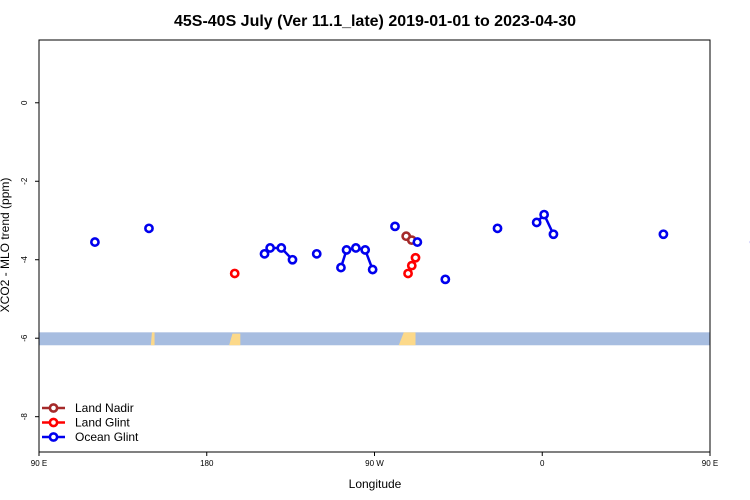 The width and height of the screenshot is (750, 500). What do you see at coordinates (102, 423) in the screenshot?
I see `legend-label-land-glint: Land Glint` at bounding box center [102, 423].